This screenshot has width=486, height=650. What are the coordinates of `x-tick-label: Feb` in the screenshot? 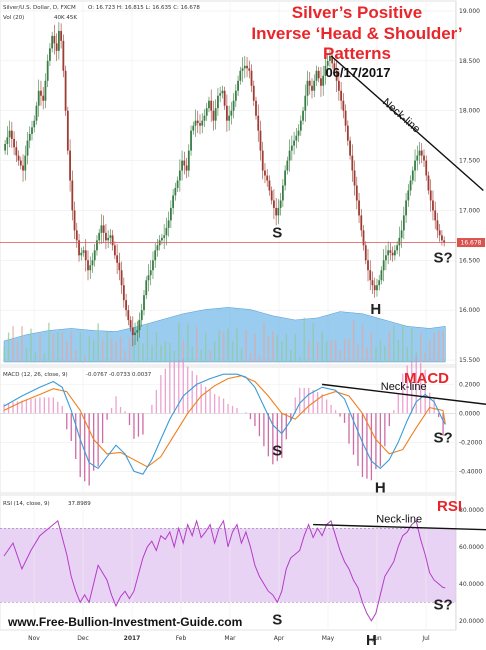 It's located at (181, 638).